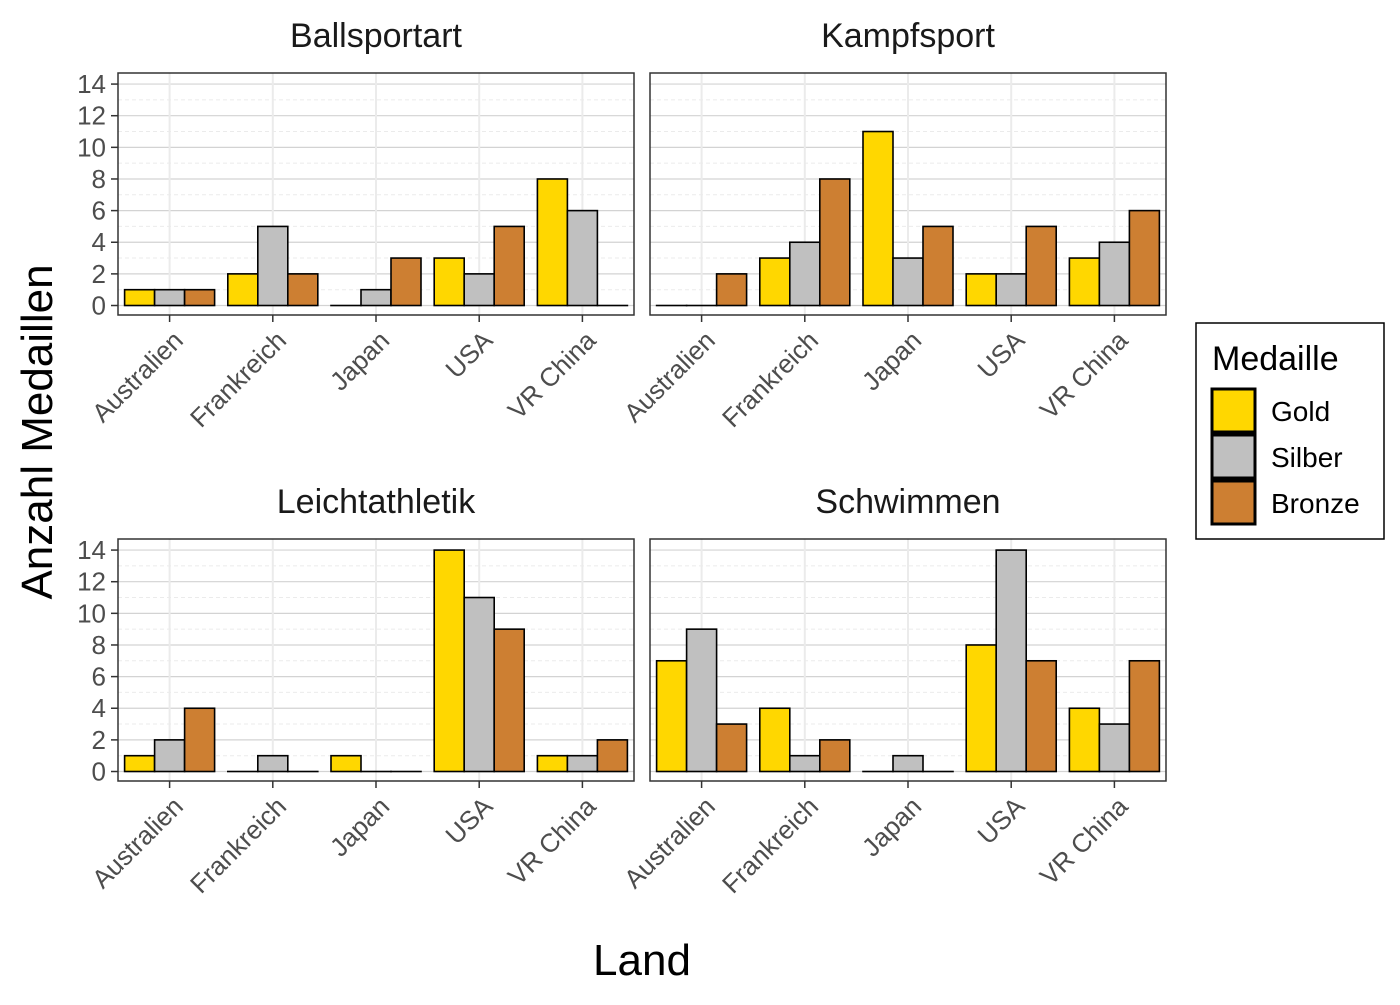  What do you see at coordinates (1290, 431) in the screenshot?
I see `legend: Medaille Gold Silber Bronze` at bounding box center [1290, 431].